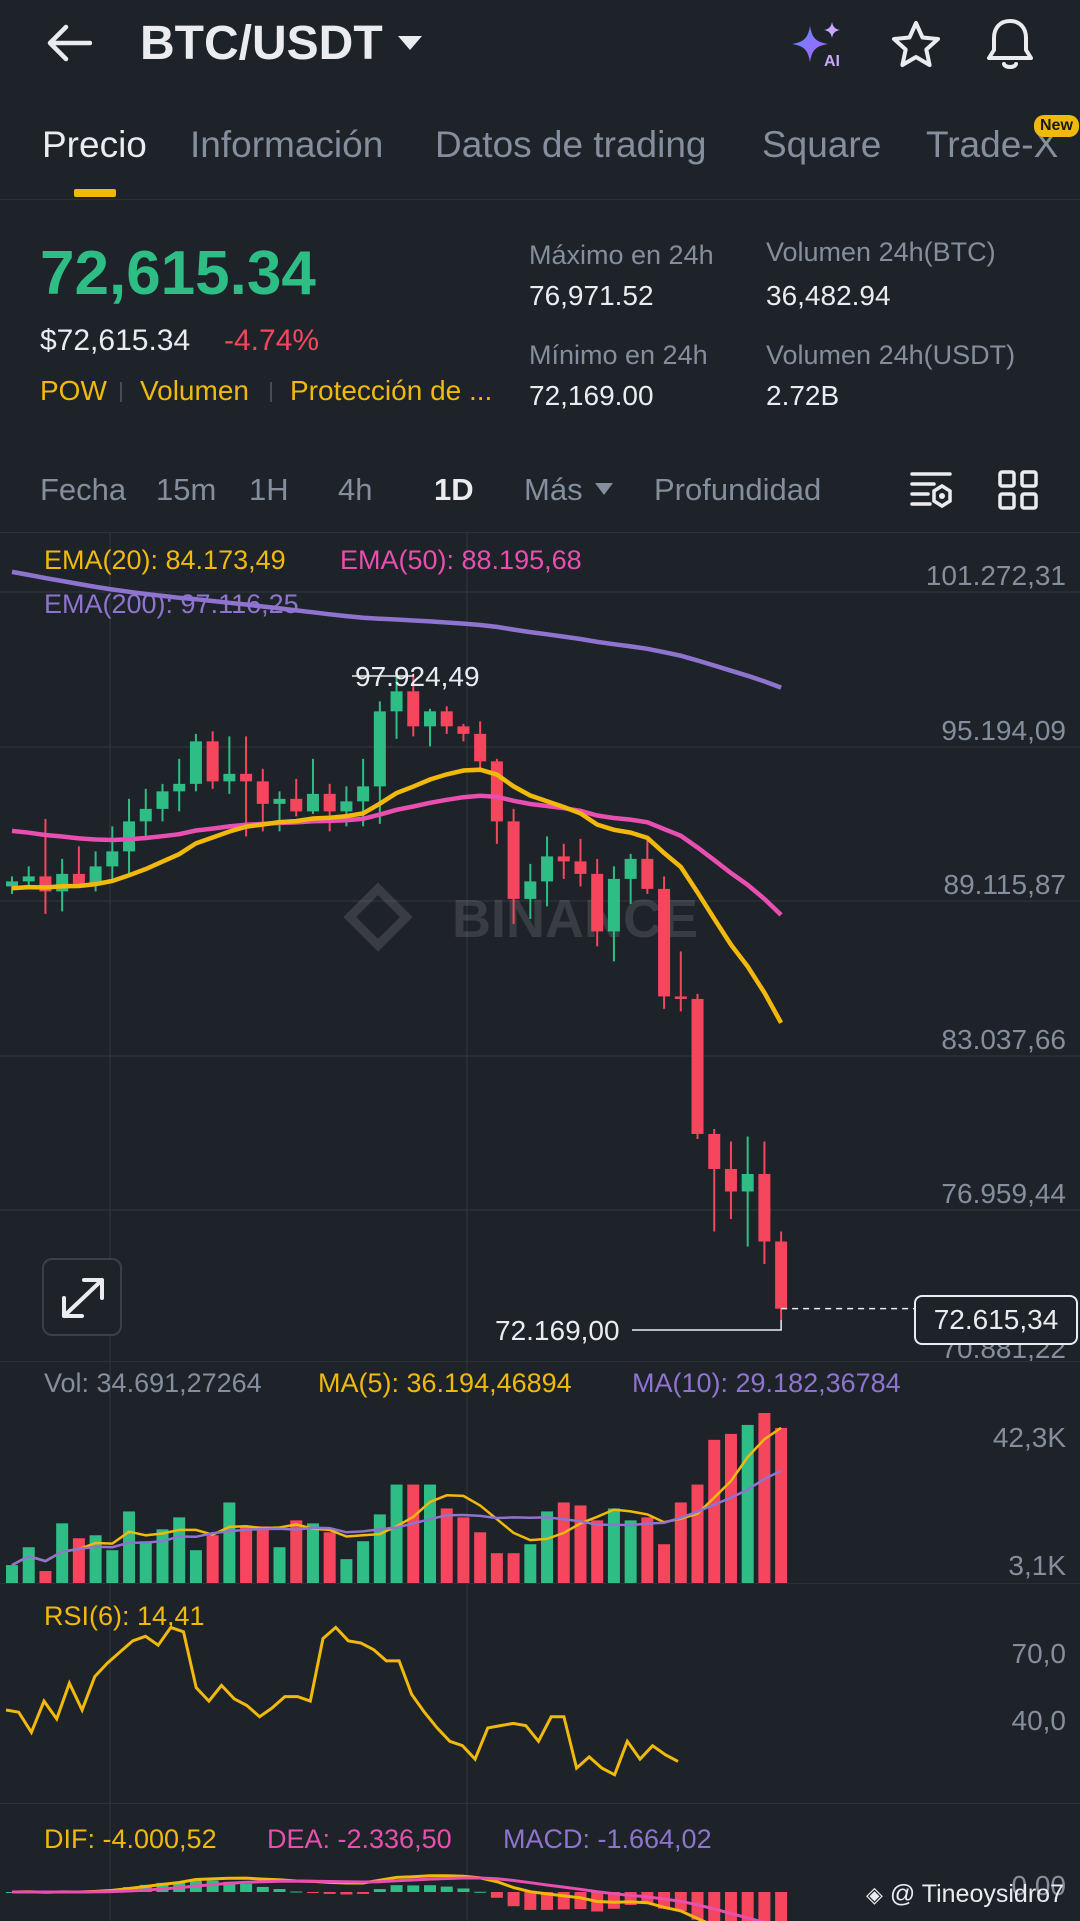 This screenshot has width=1080, height=1921. Describe the element at coordinates (94, 144) in the screenshot. I see `tab-precio: Precio` at that location.